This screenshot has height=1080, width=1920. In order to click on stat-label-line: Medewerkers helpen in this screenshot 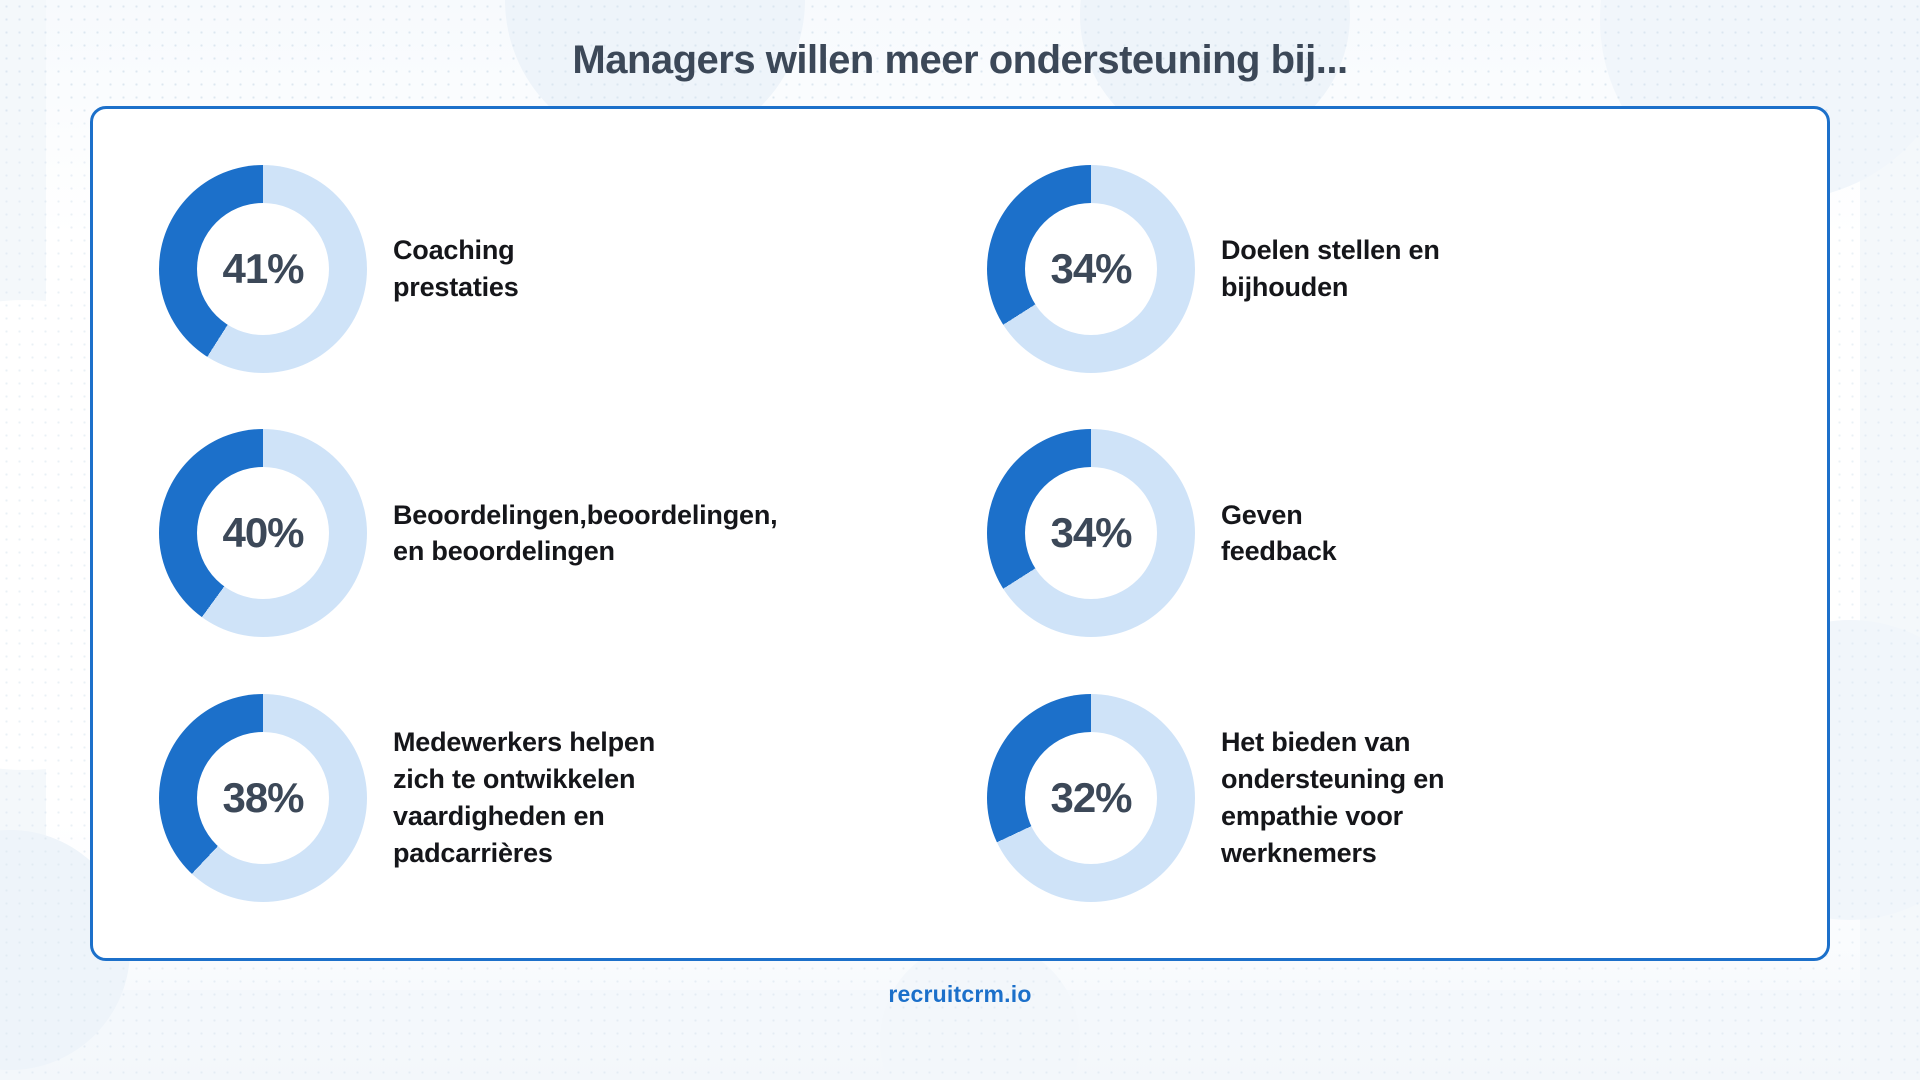, I will do `click(524, 742)`.